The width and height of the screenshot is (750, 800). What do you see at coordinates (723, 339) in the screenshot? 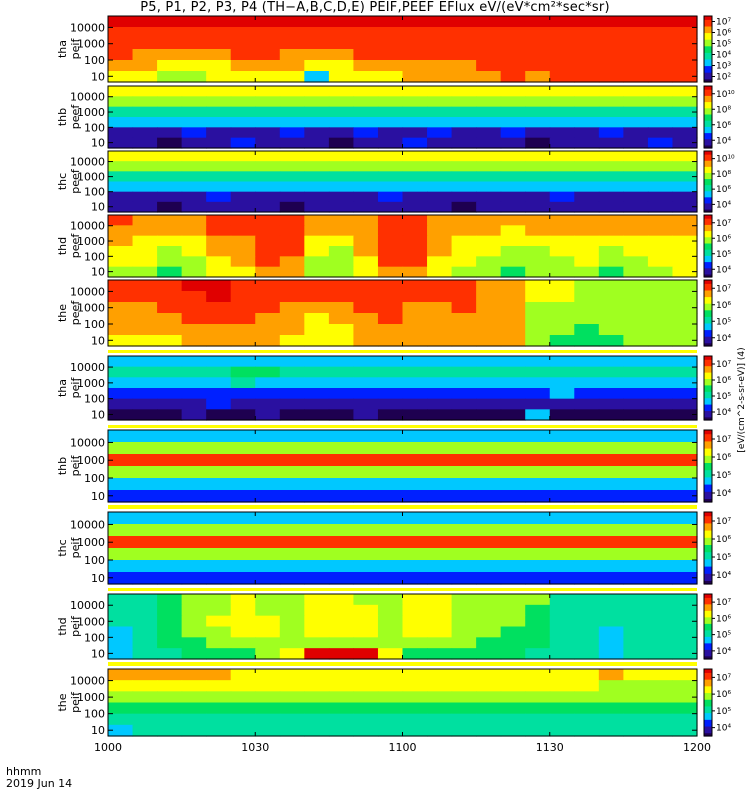
I see `colorbar-tick-label: 10⁴` at bounding box center [723, 339].